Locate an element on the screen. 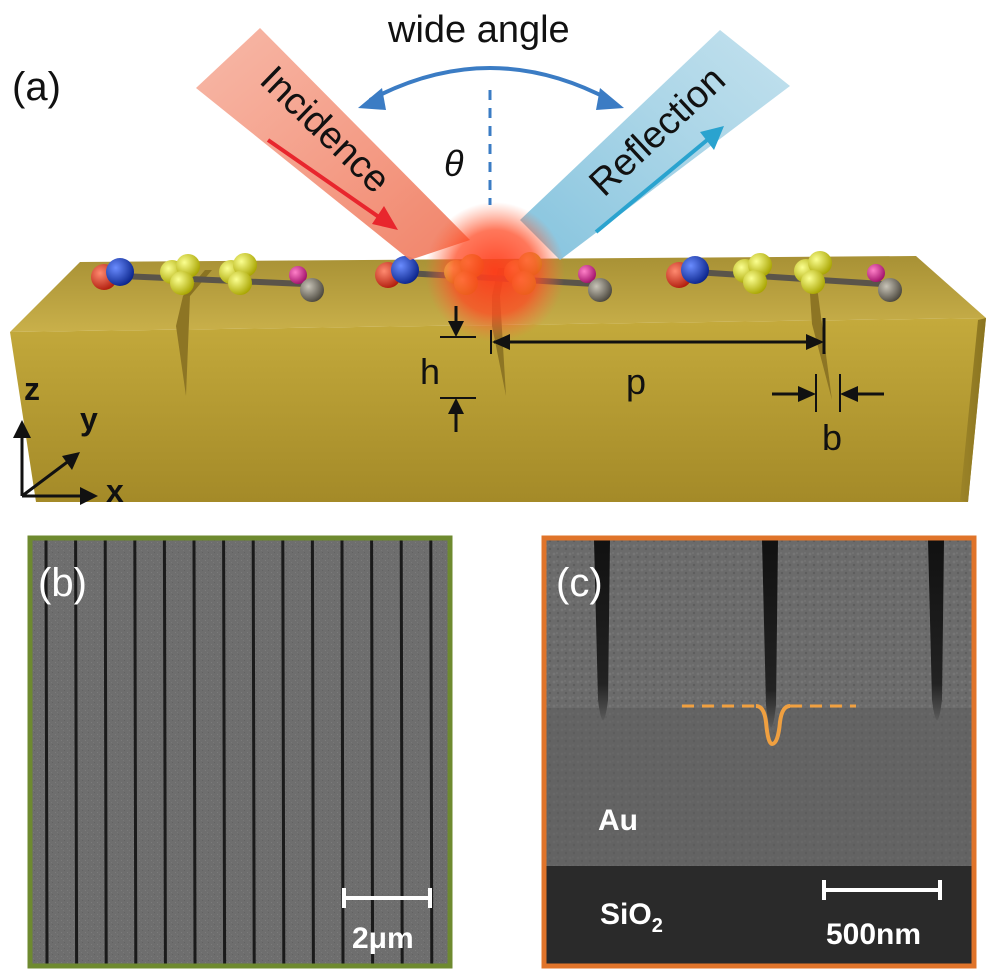  sio2-layer is located at coordinates (759, 916).